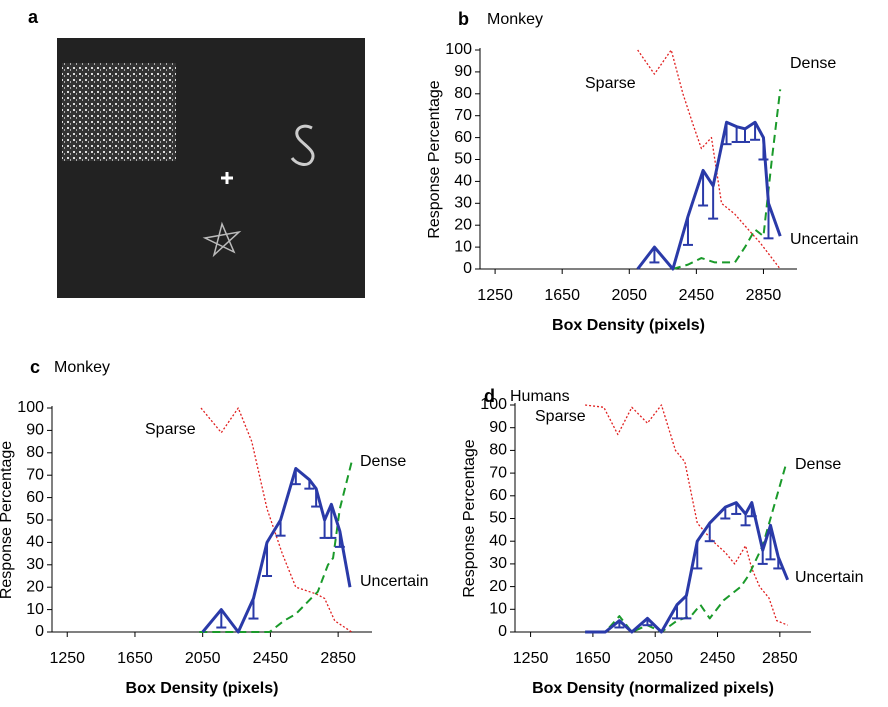 Image resolution: width=888 pixels, height=707 pixels. What do you see at coordinates (515, 19) in the screenshot?
I see `panel-title: Monkey` at bounding box center [515, 19].